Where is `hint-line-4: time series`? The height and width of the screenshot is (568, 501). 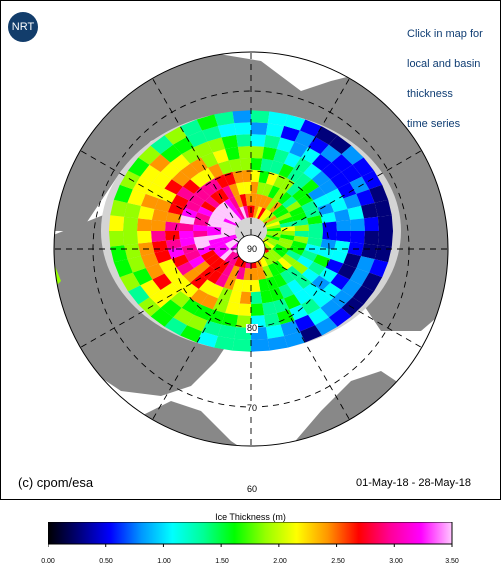
hint-line-4: time series is located at coordinates (434, 124).